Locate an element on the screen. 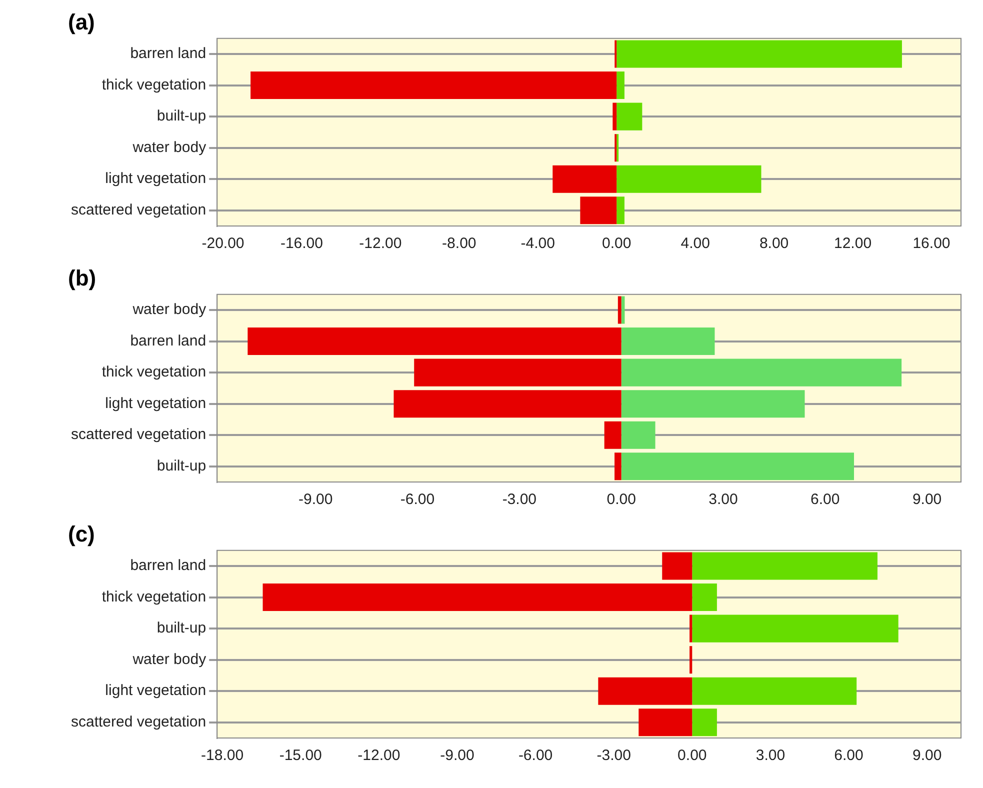 Image resolution: width=983 pixels, height=788 pixels. x-tick-label: -8.00 is located at coordinates (459, 243).